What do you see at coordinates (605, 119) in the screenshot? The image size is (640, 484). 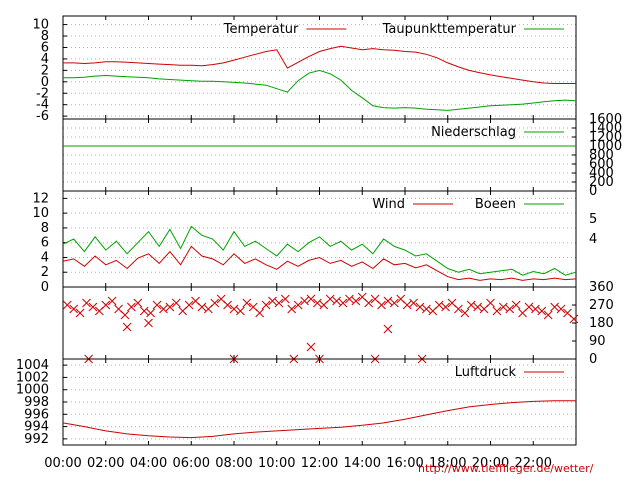 I see `y-tick-label-right: 1600` at bounding box center [605, 119].